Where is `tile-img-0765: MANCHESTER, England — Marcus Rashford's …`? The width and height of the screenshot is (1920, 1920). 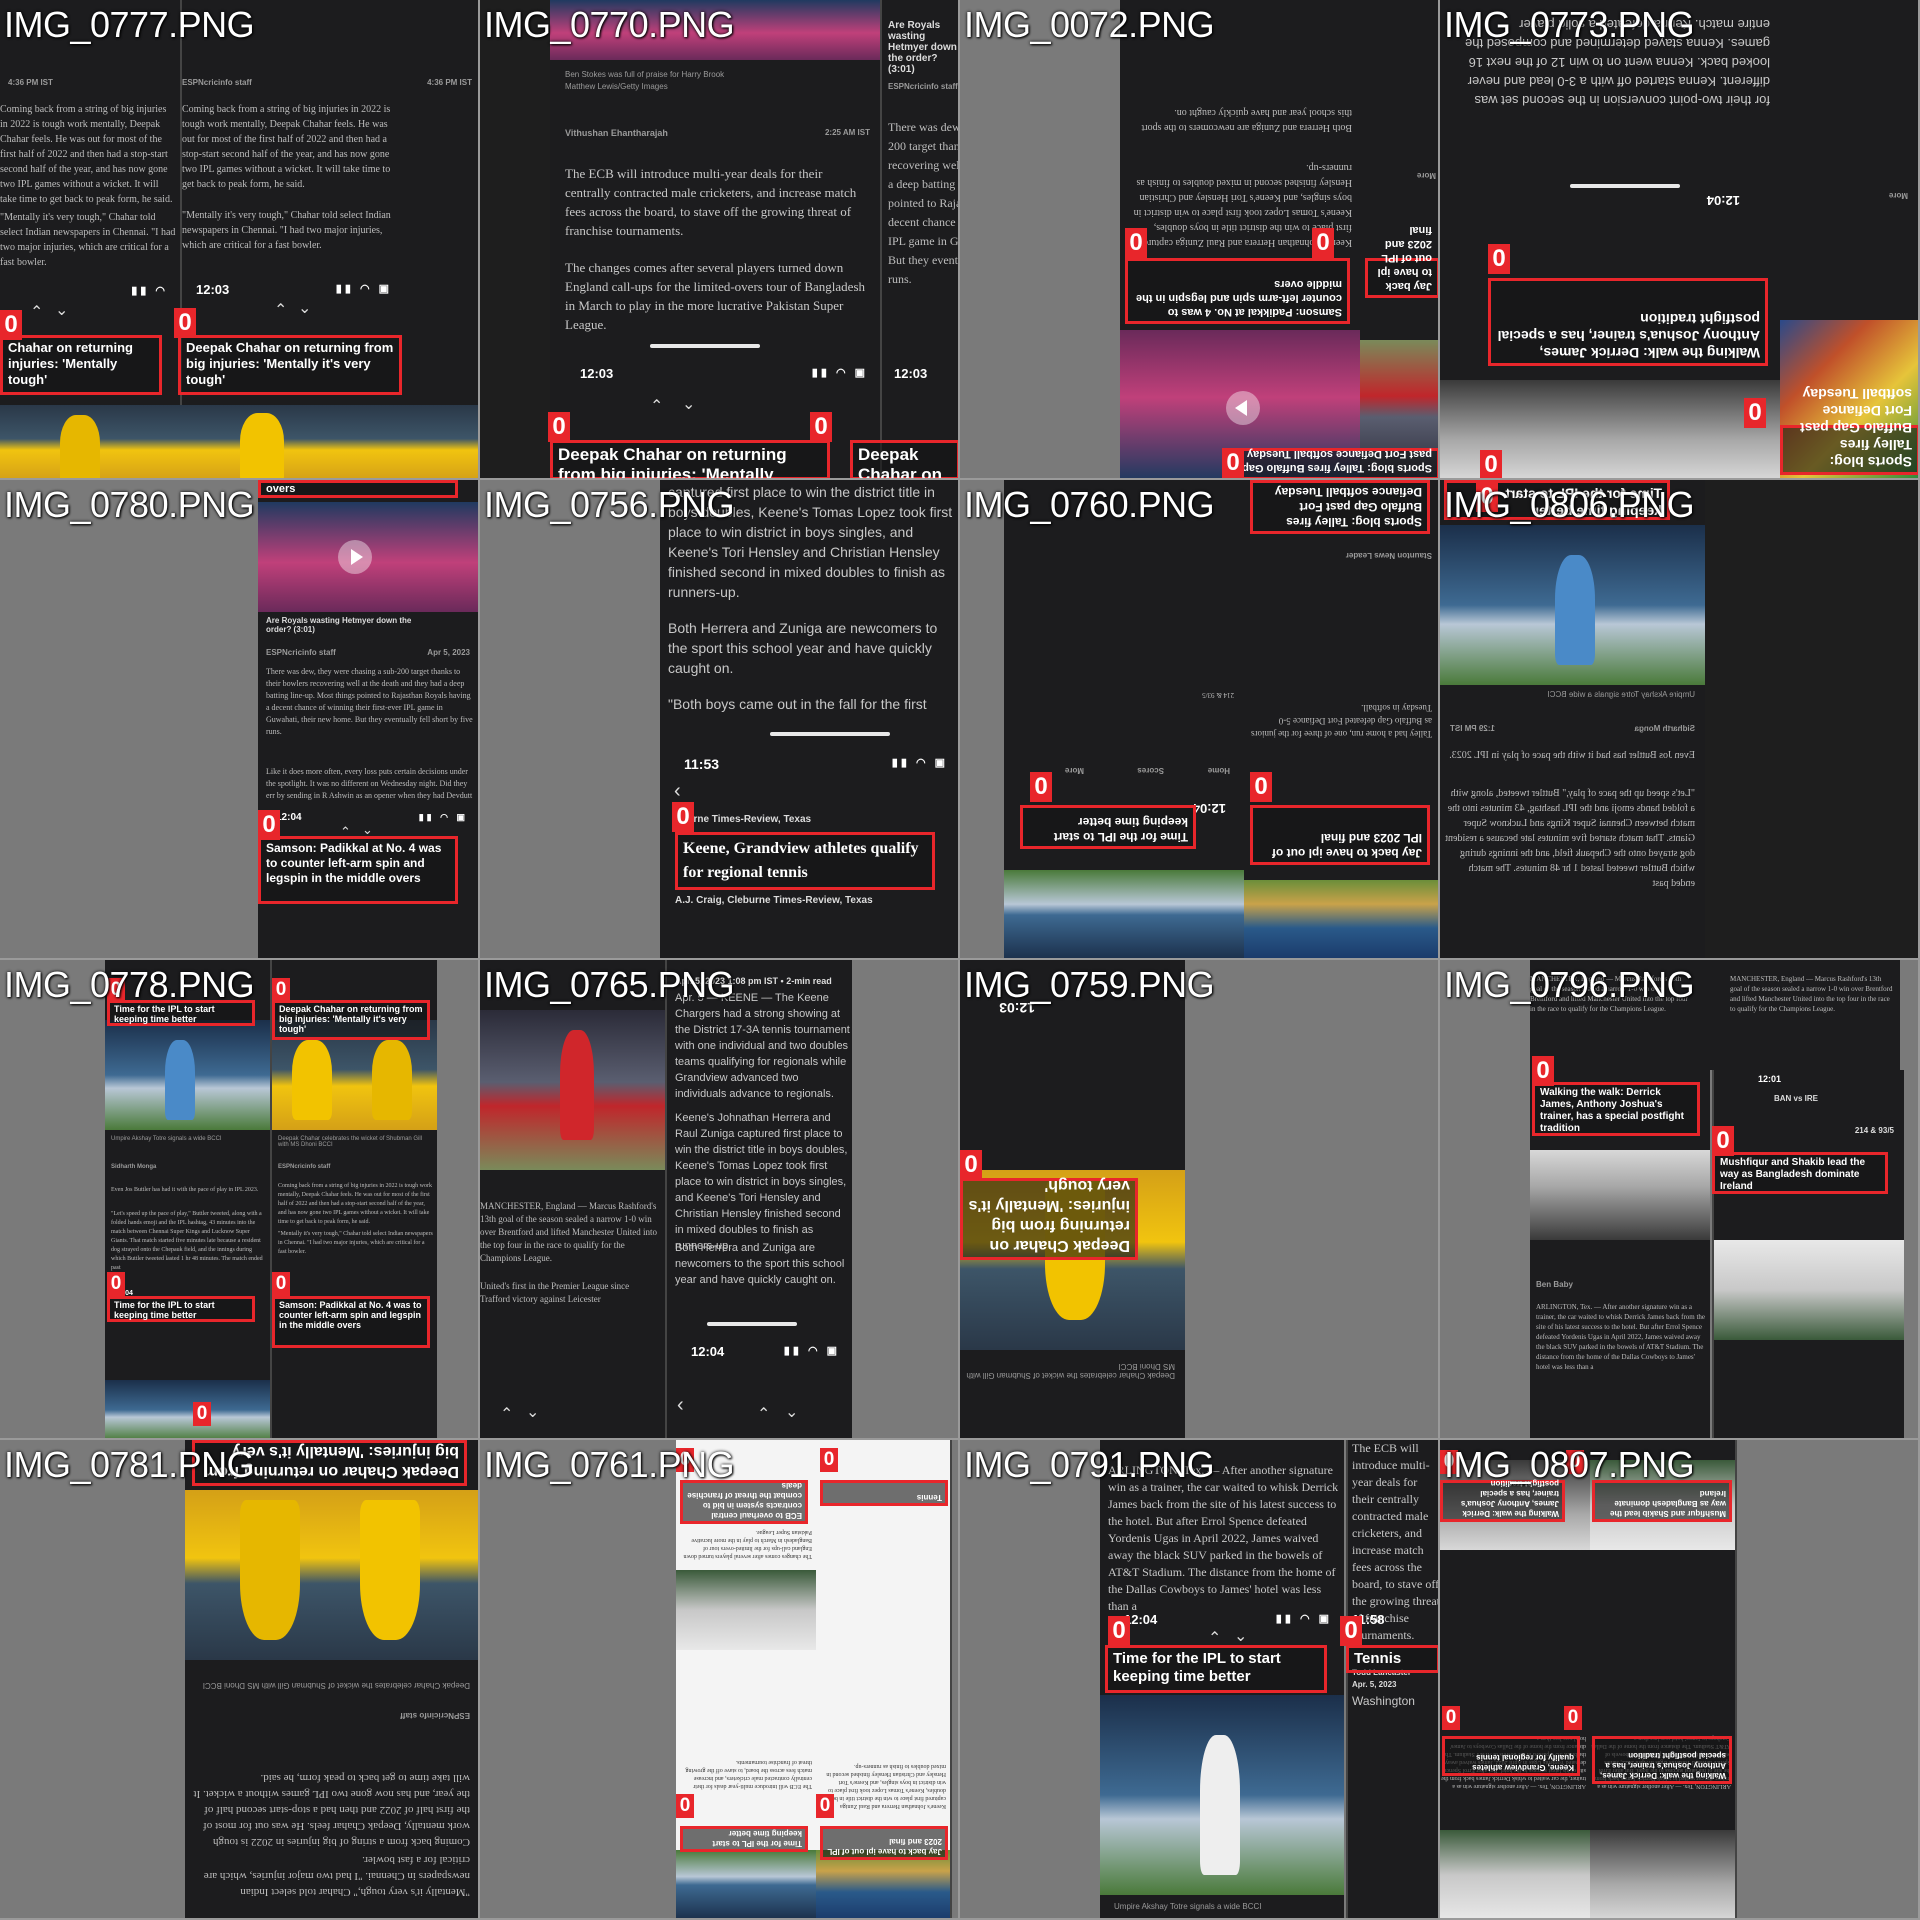
tile-img-0765: MANCHESTER, England — Marcus Rashford's … is located at coordinates (720, 1200).